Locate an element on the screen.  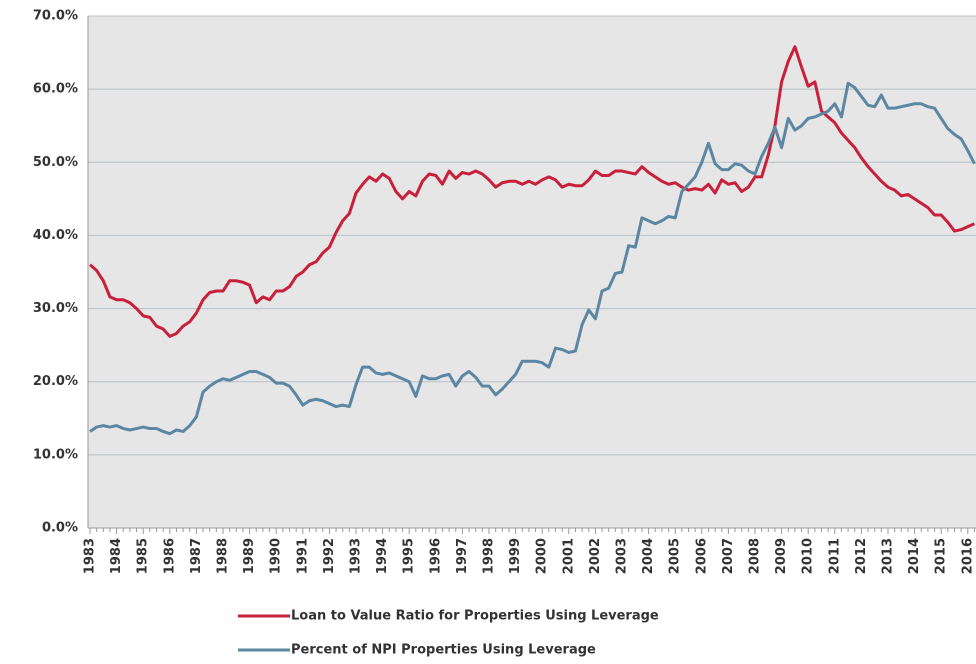
x-tick-label: 2014 is located at coordinates (914, 556).